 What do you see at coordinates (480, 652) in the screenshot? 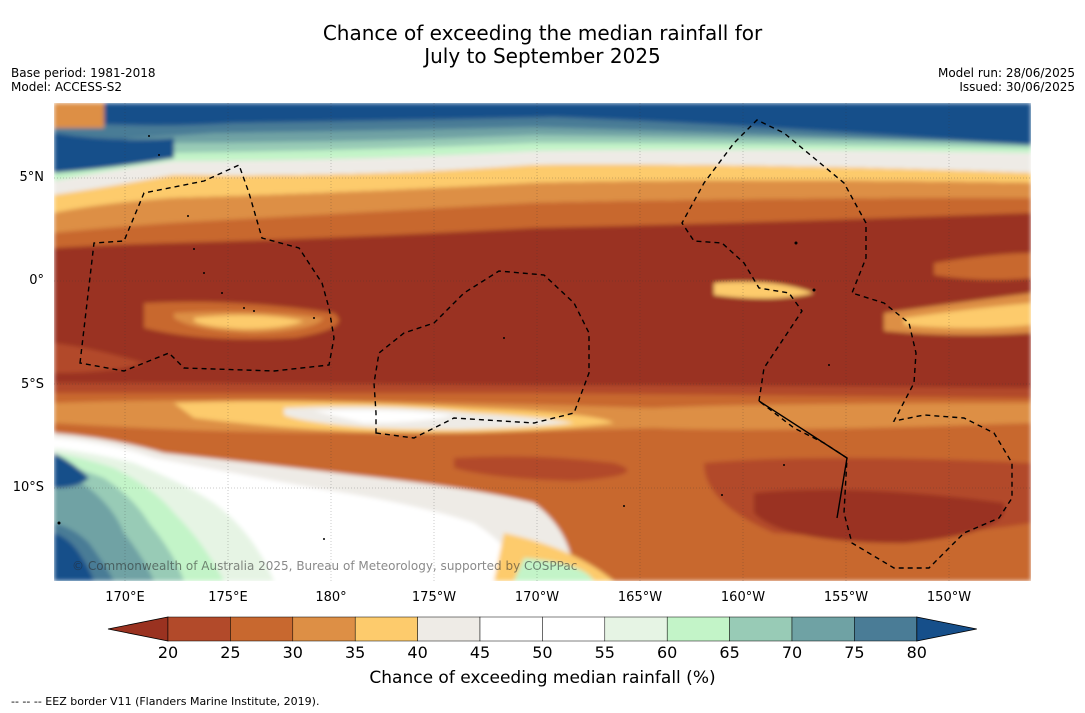
I see `colorbar-tick-label: 45` at bounding box center [480, 652].